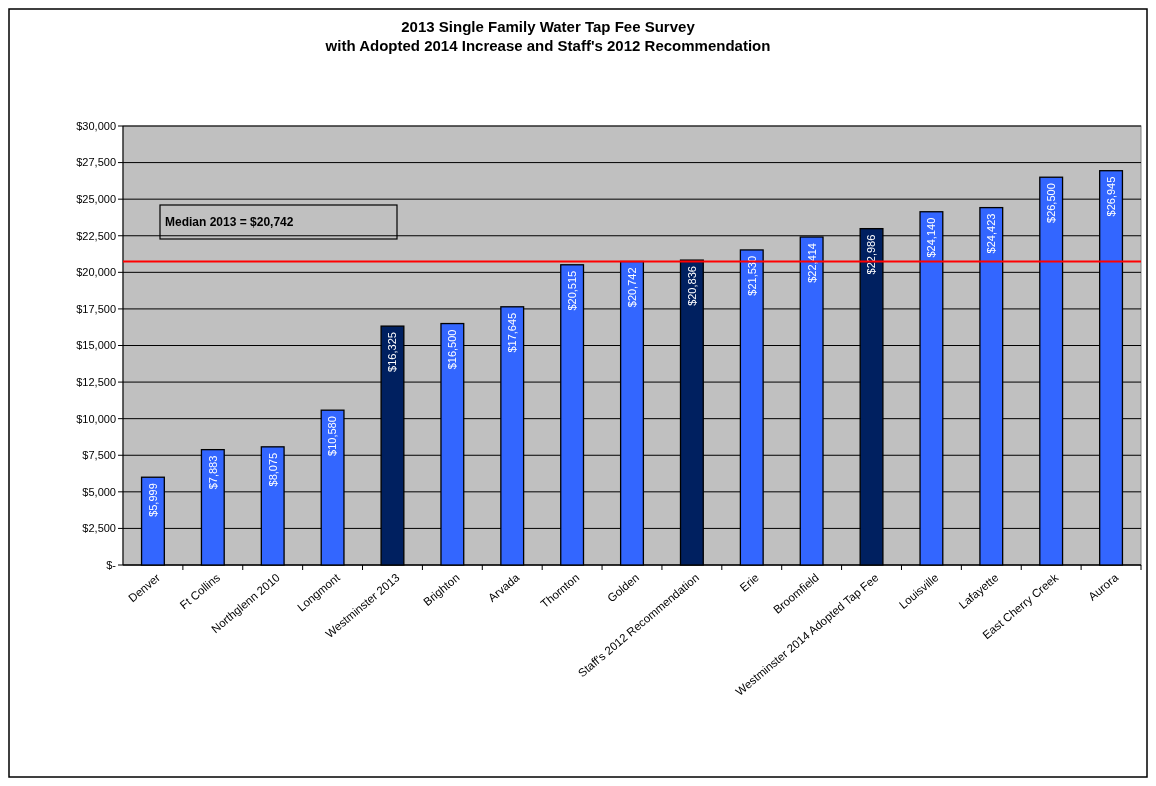 This screenshot has height=786, width=1156. What do you see at coordinates (229, 222) in the screenshot?
I see `ref-line-label: Median 2013 = $20,742` at bounding box center [229, 222].